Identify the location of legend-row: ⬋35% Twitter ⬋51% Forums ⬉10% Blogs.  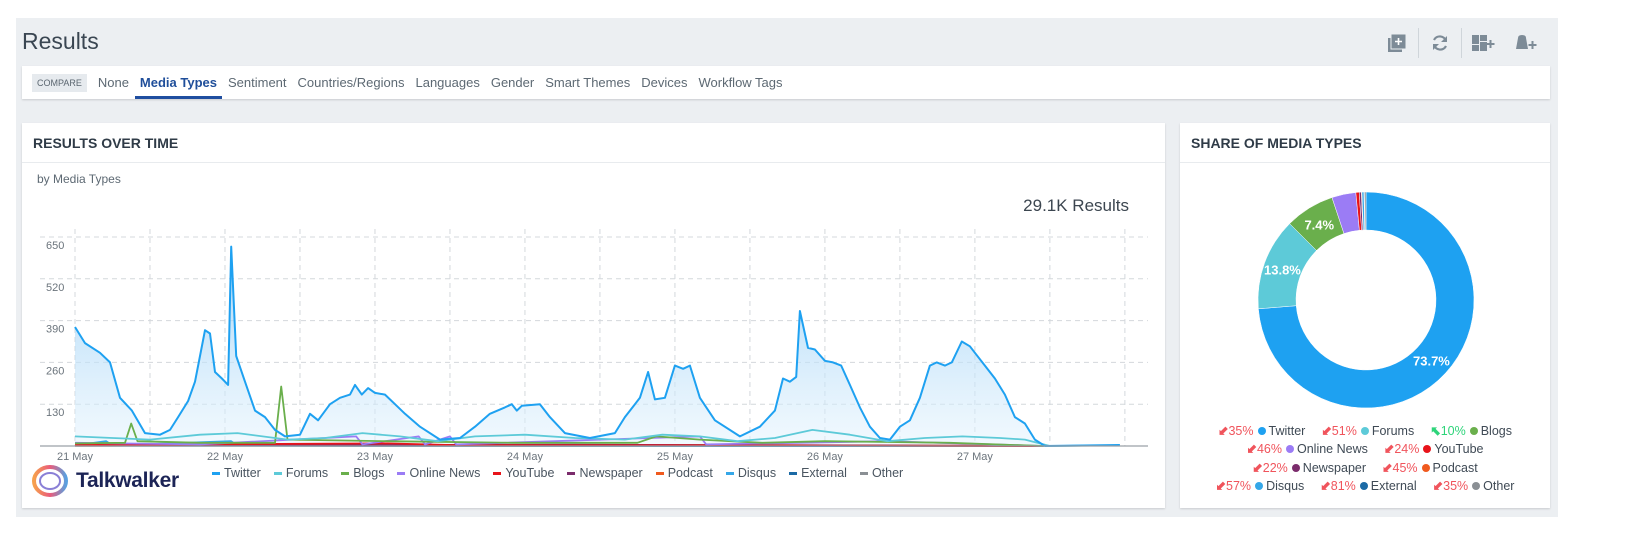
(1365, 431).